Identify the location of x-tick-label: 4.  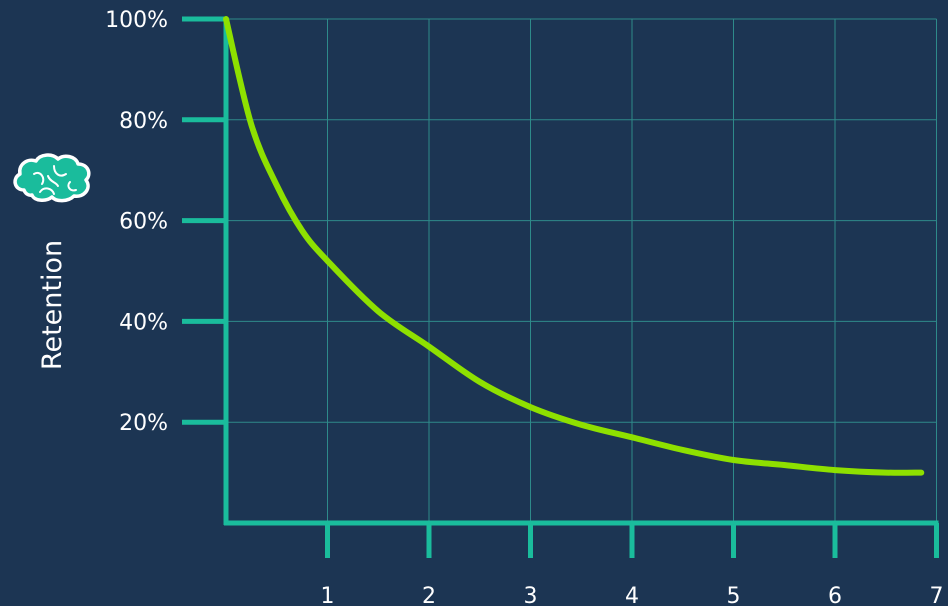
(632, 595).